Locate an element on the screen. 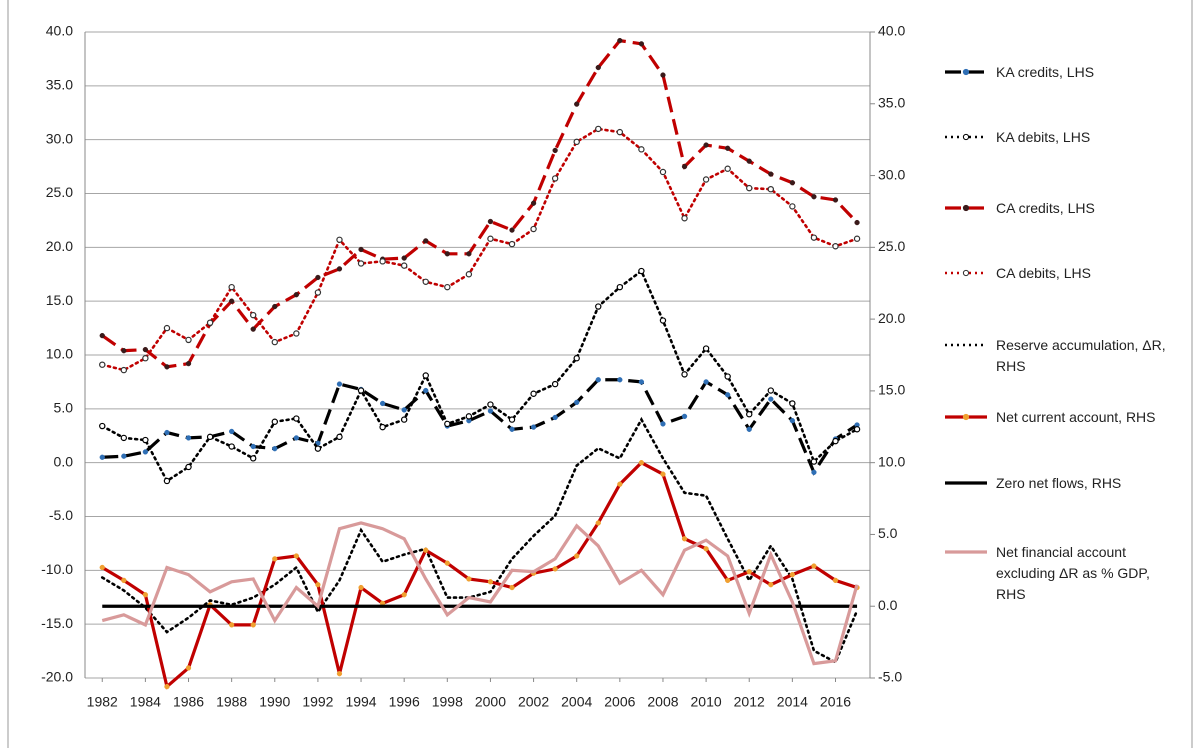  y-tick-label: -15.0 is located at coordinates (57, 623).